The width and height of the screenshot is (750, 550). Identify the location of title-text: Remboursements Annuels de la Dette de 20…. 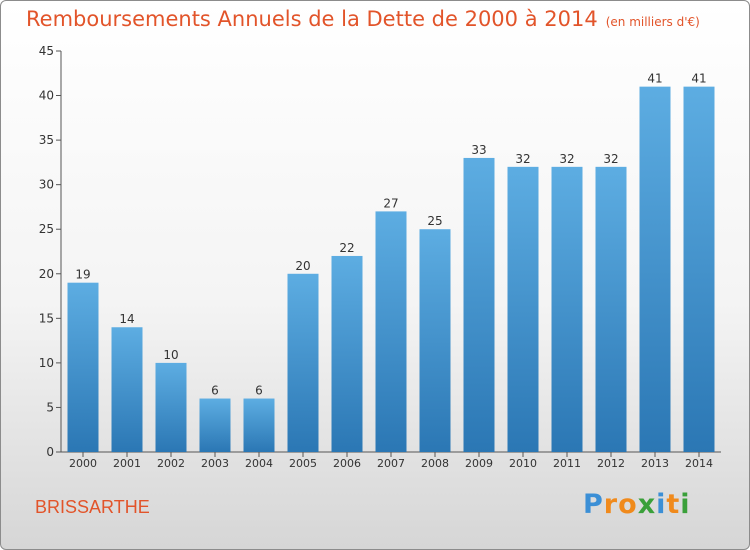
(312, 19).